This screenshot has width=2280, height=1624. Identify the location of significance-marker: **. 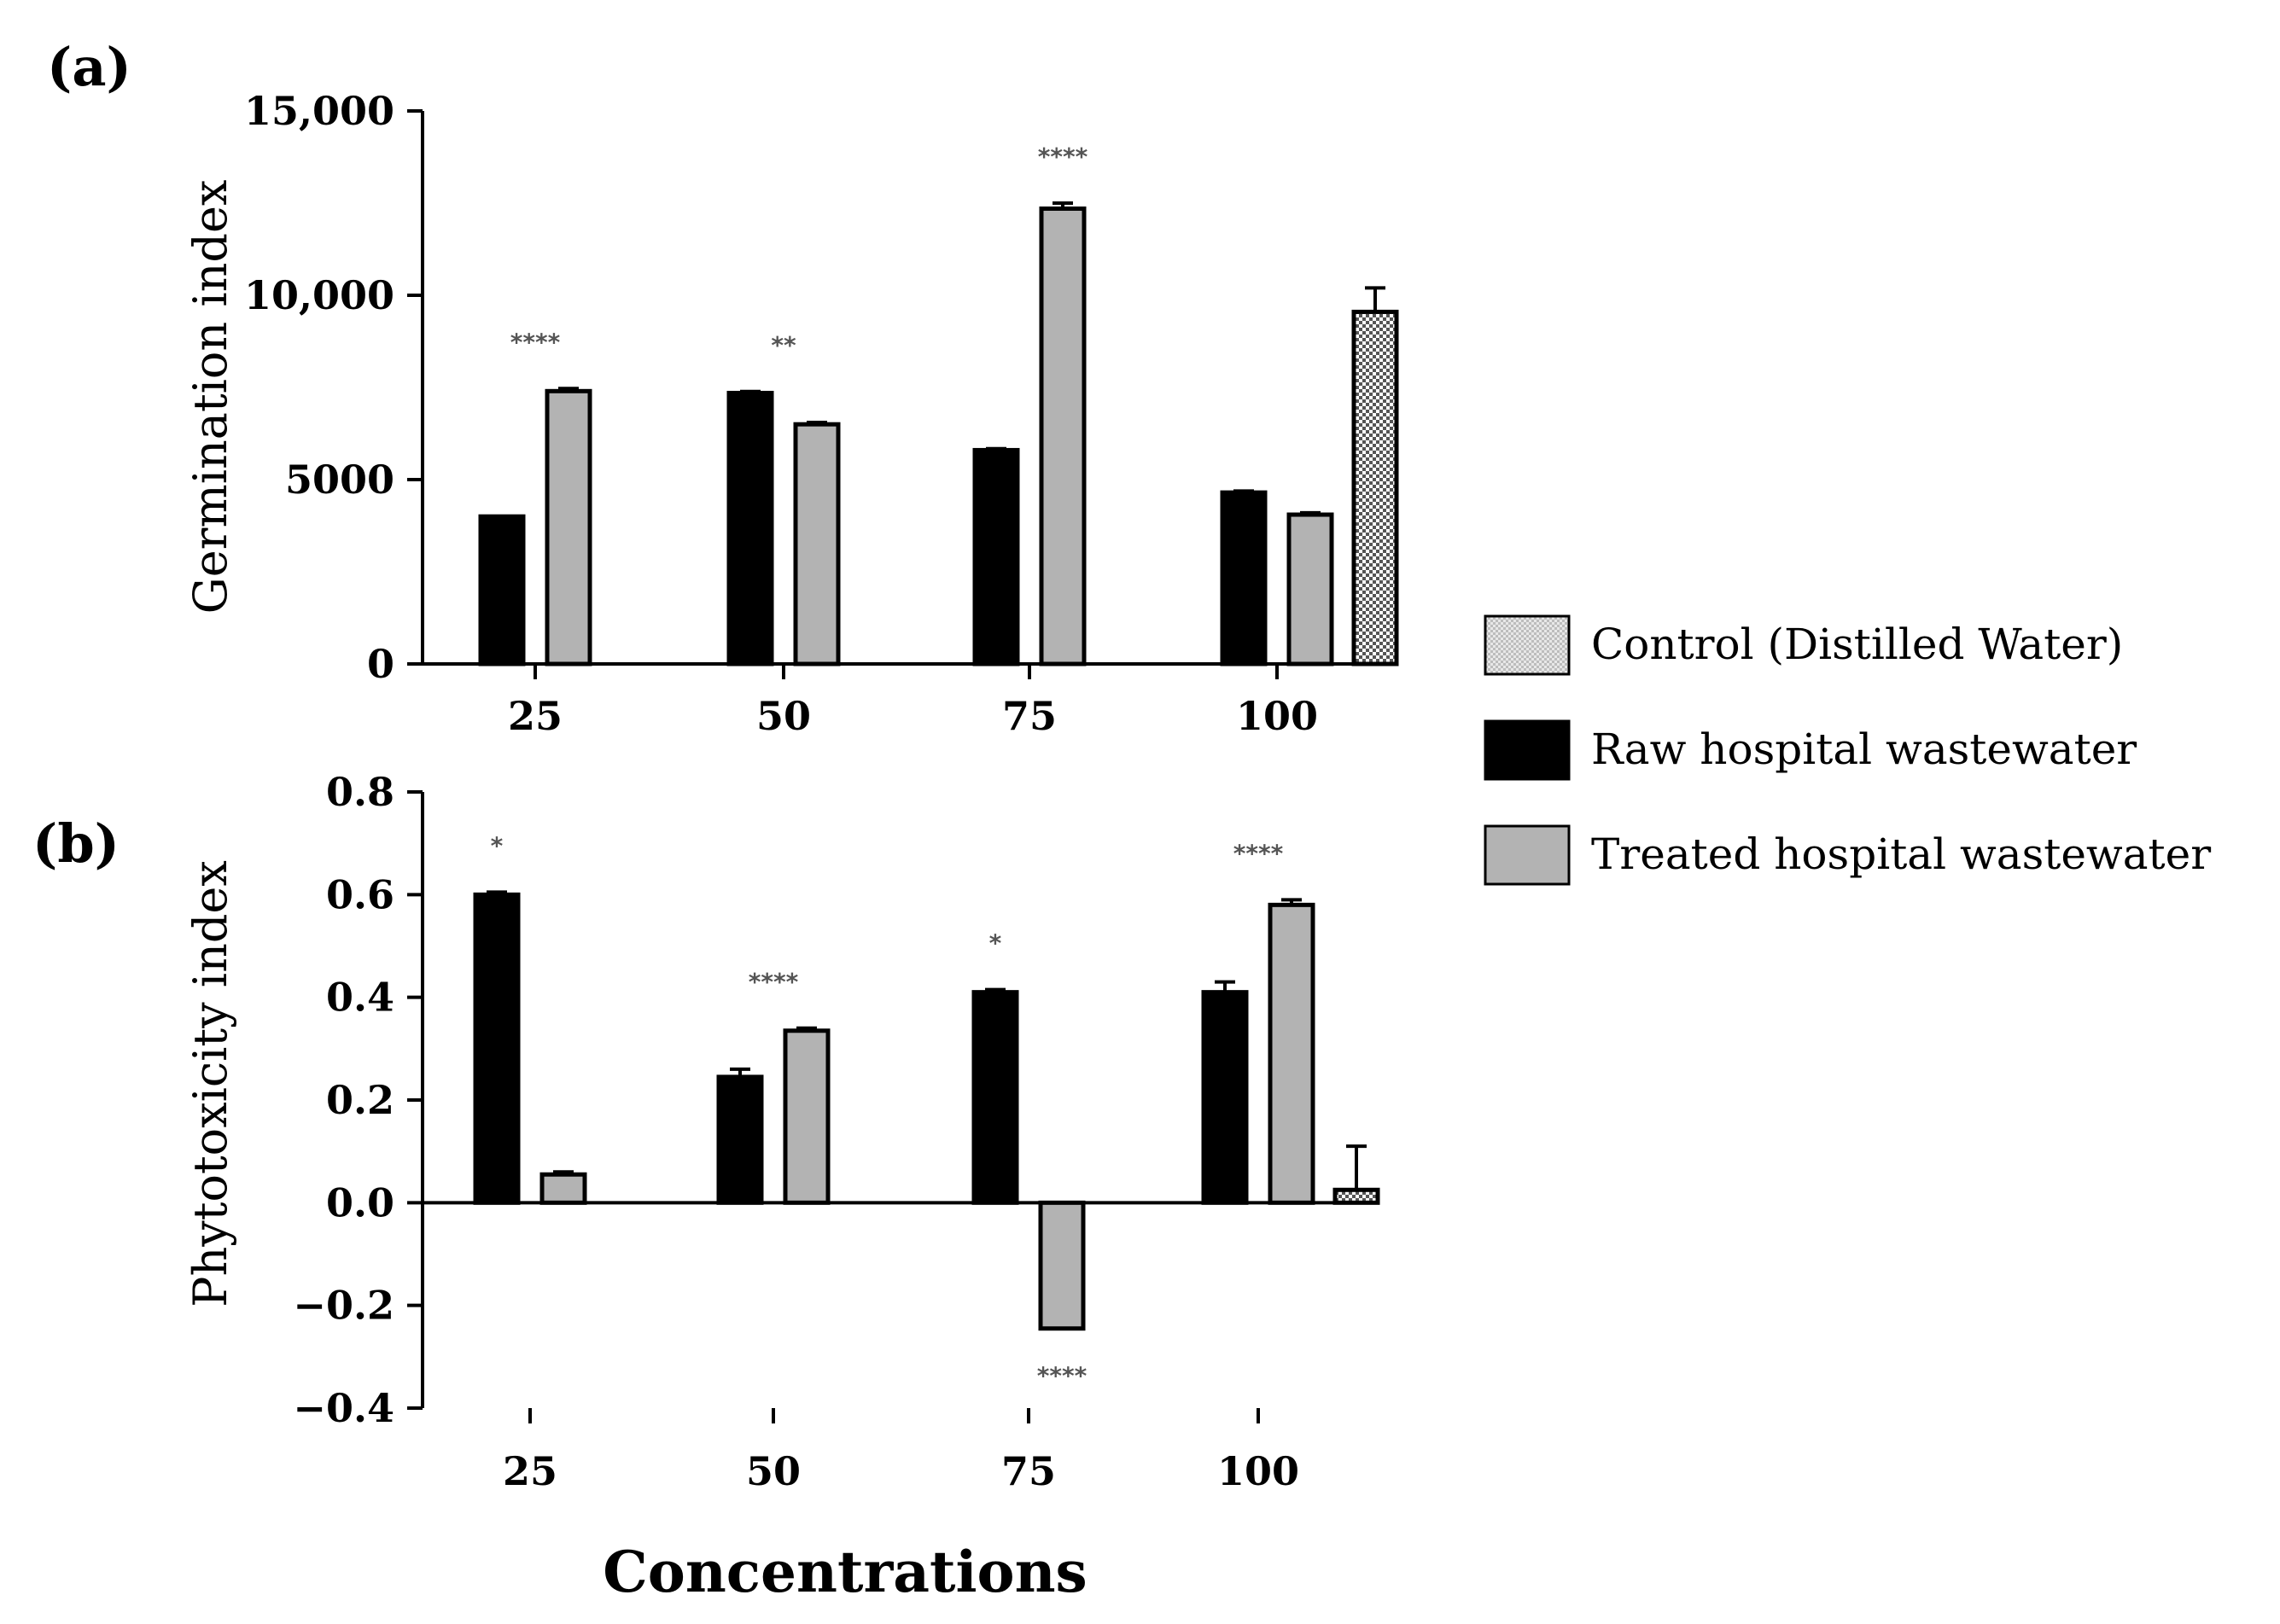
(784, 345).